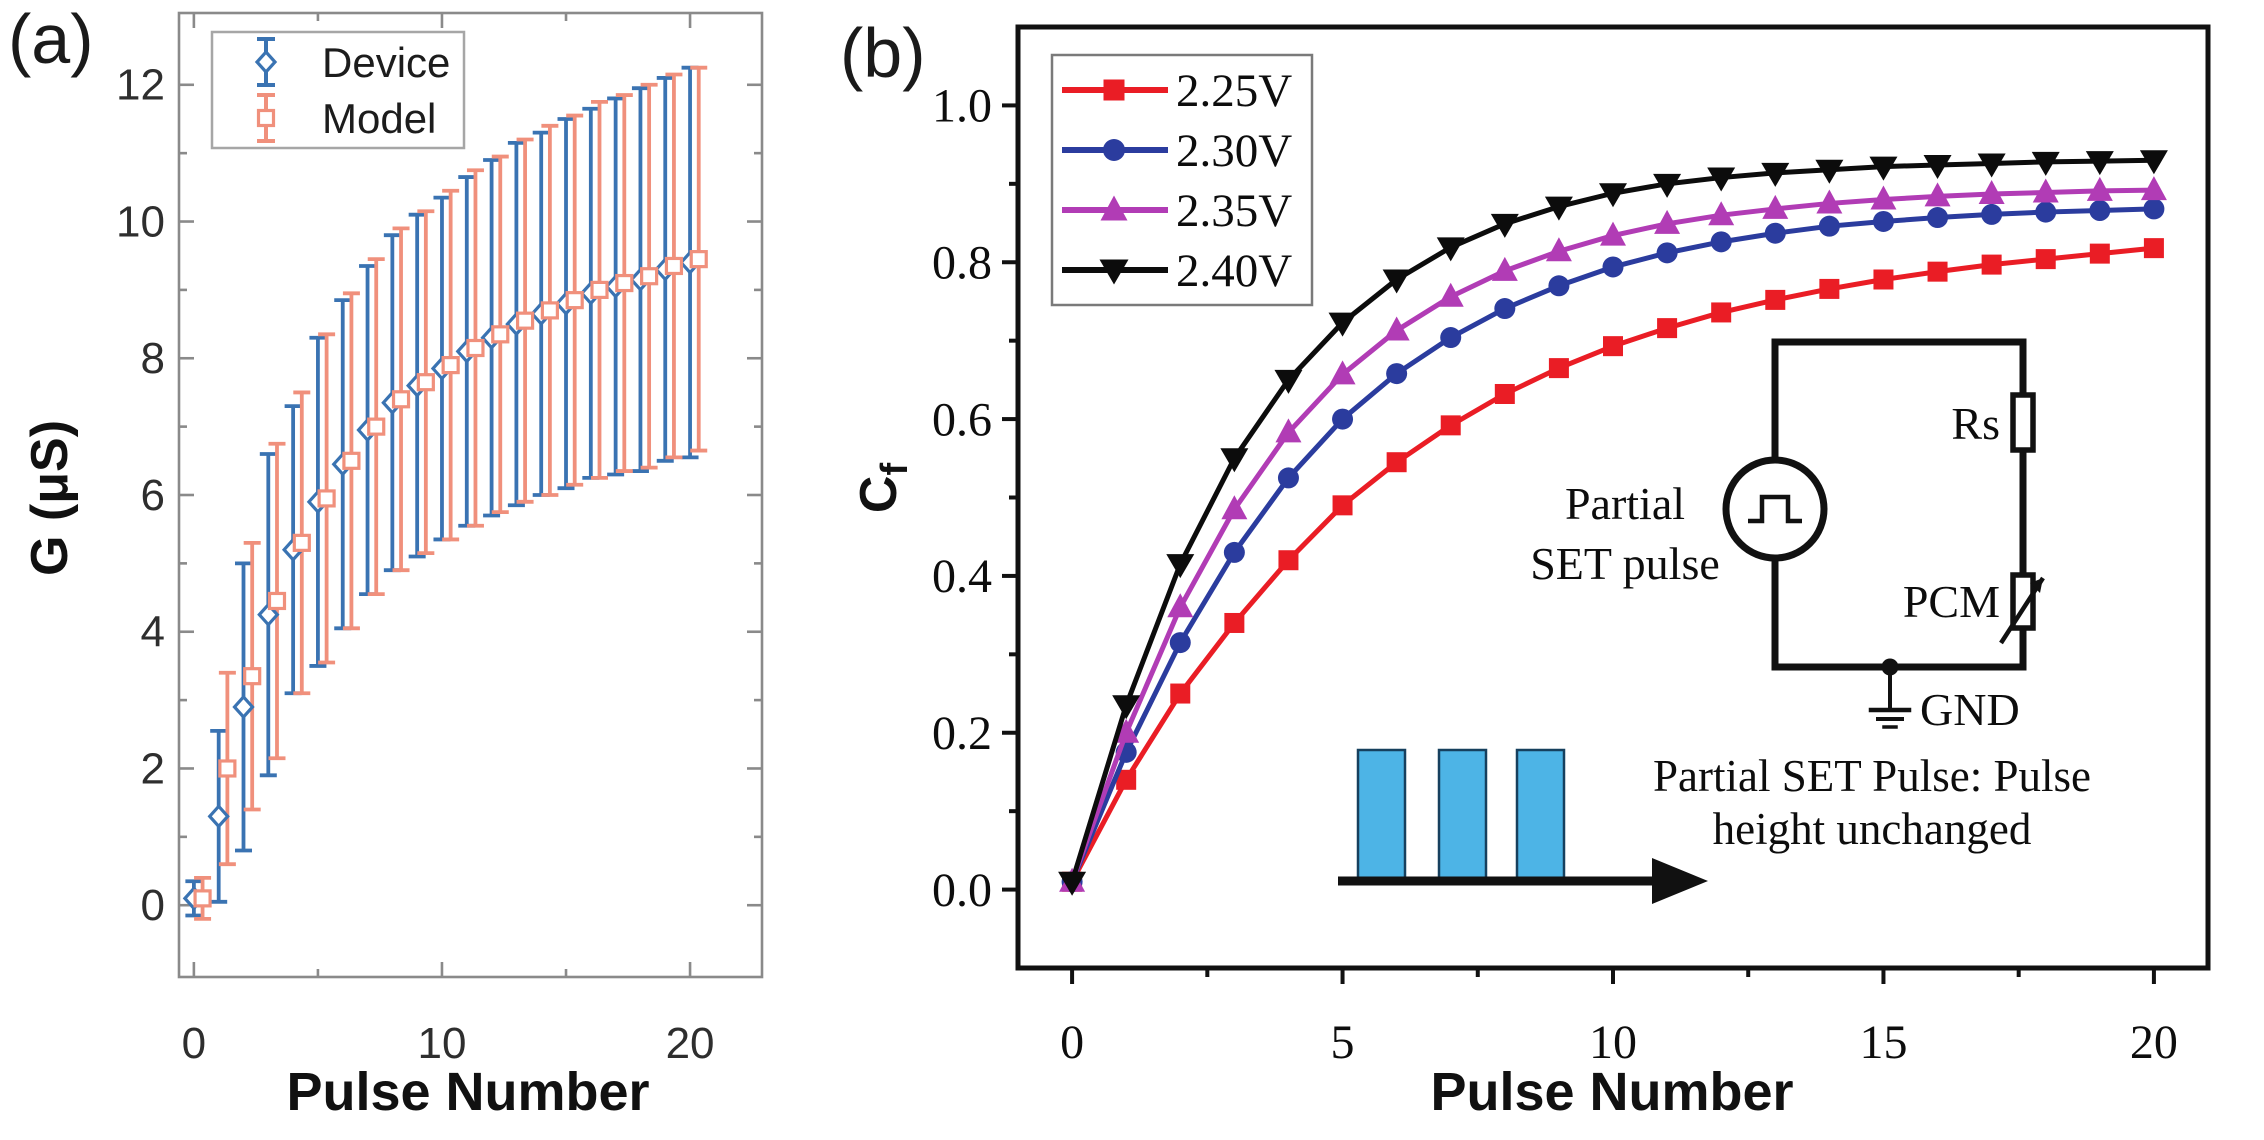 The image size is (2264, 1140). I want to click on series-model-markers, so click(450, 579).